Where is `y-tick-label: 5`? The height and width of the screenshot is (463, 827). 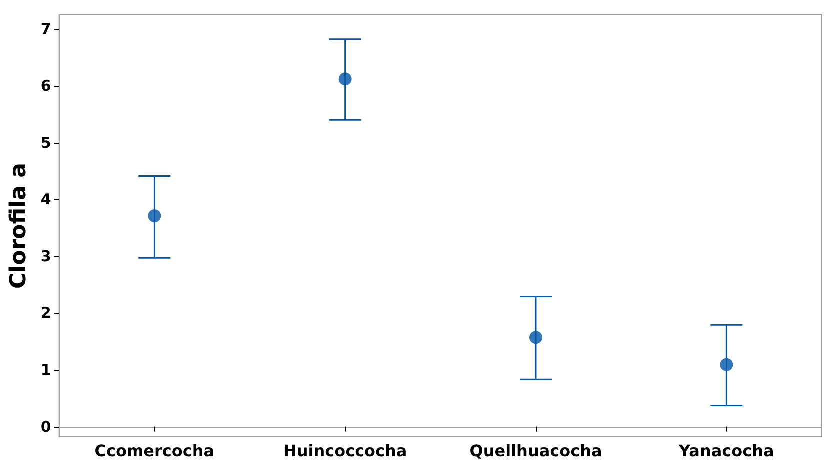 y-tick-label: 5 is located at coordinates (46, 143).